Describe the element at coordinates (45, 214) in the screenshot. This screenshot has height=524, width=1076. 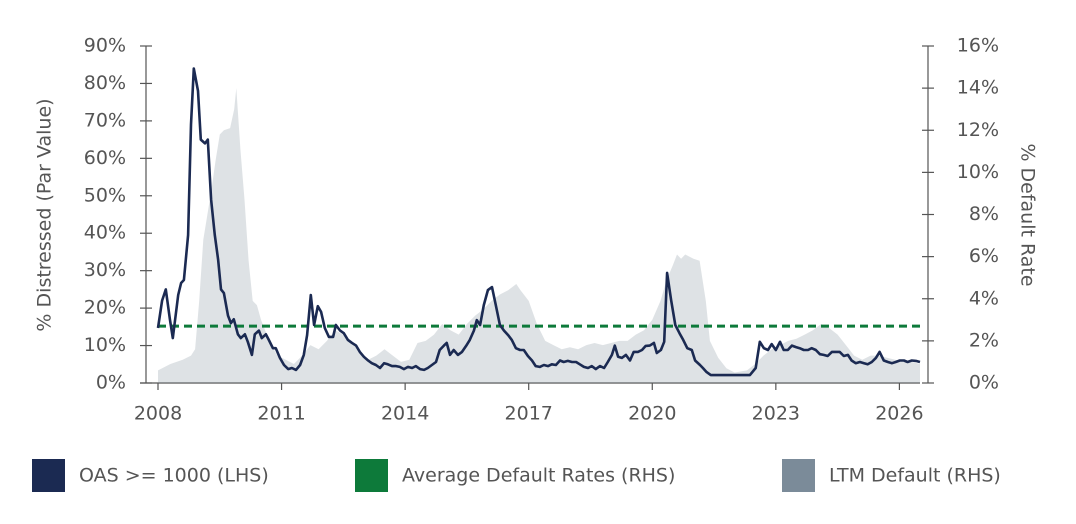
I see `y-axis-label: % Distressed (Par Value)` at that location.